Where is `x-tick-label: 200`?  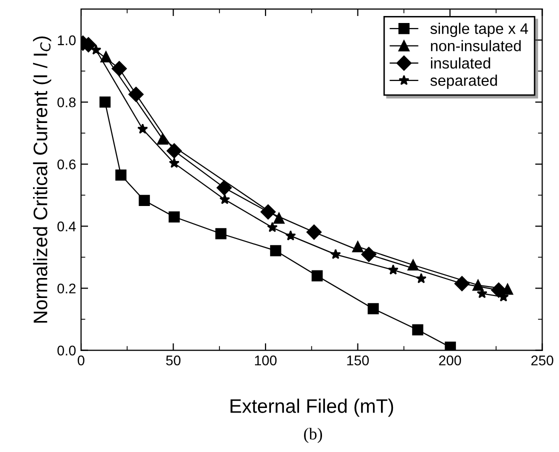
x-tick-label: 200 is located at coordinates (450, 361).